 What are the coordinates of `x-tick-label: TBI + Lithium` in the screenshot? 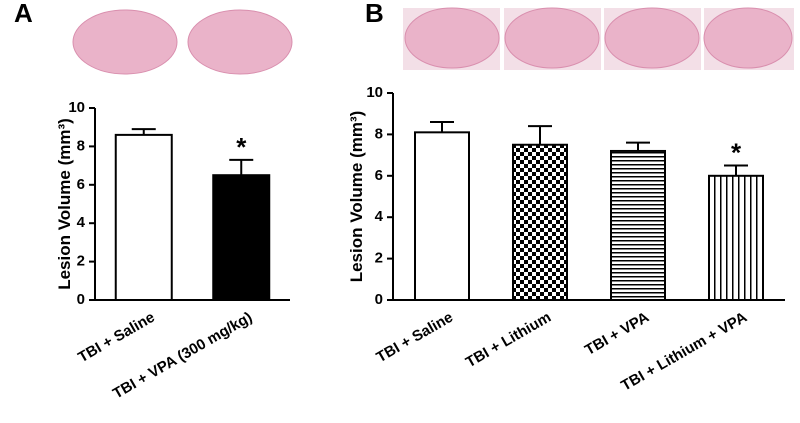 It's located at (508, 340).